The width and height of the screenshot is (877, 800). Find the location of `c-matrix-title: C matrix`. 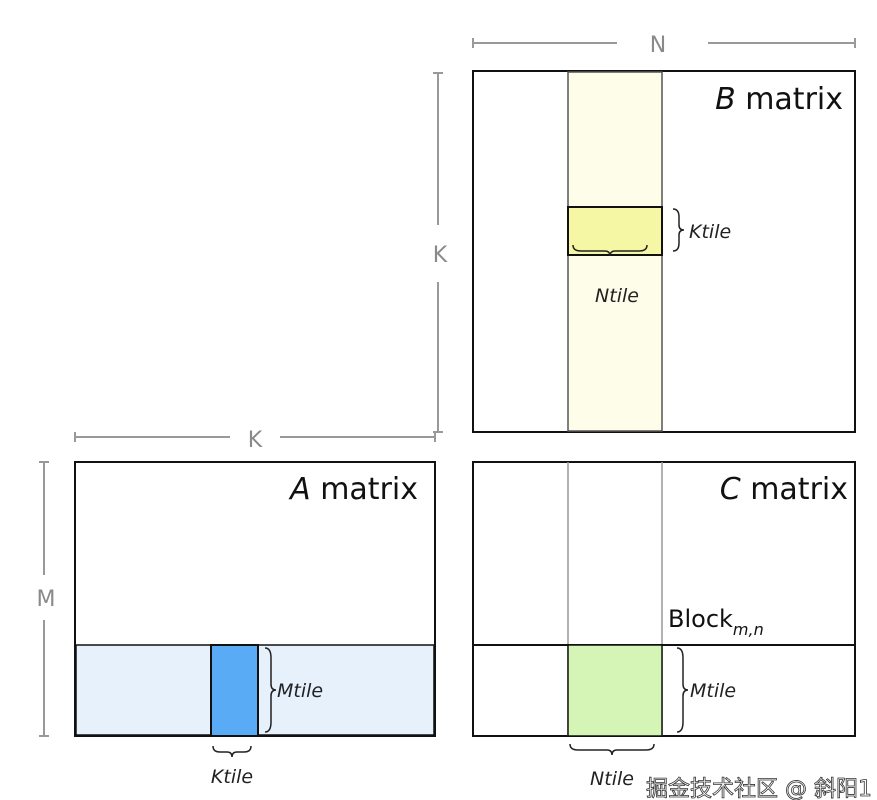

c-matrix-title: C matrix is located at coordinates (784, 489).